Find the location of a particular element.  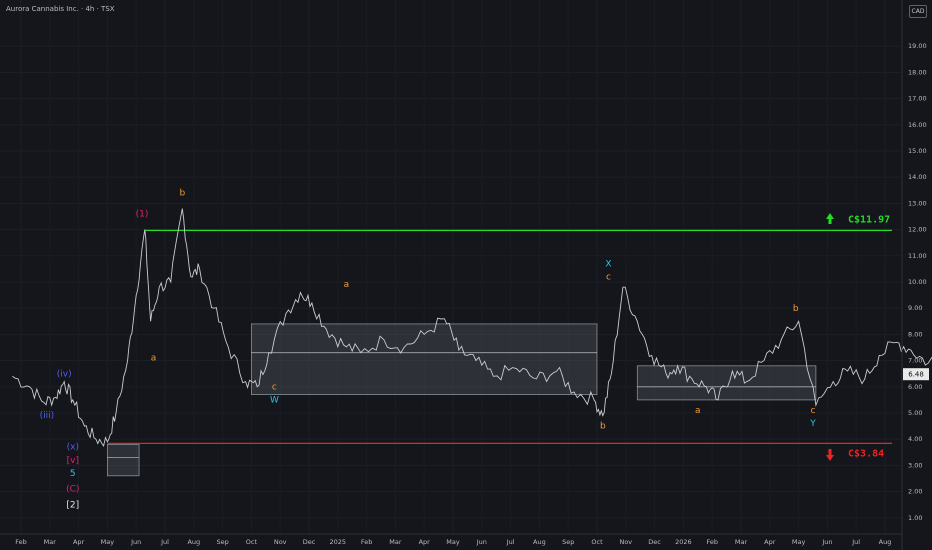

y-tick-label: 9.00 is located at coordinates (915, 308).